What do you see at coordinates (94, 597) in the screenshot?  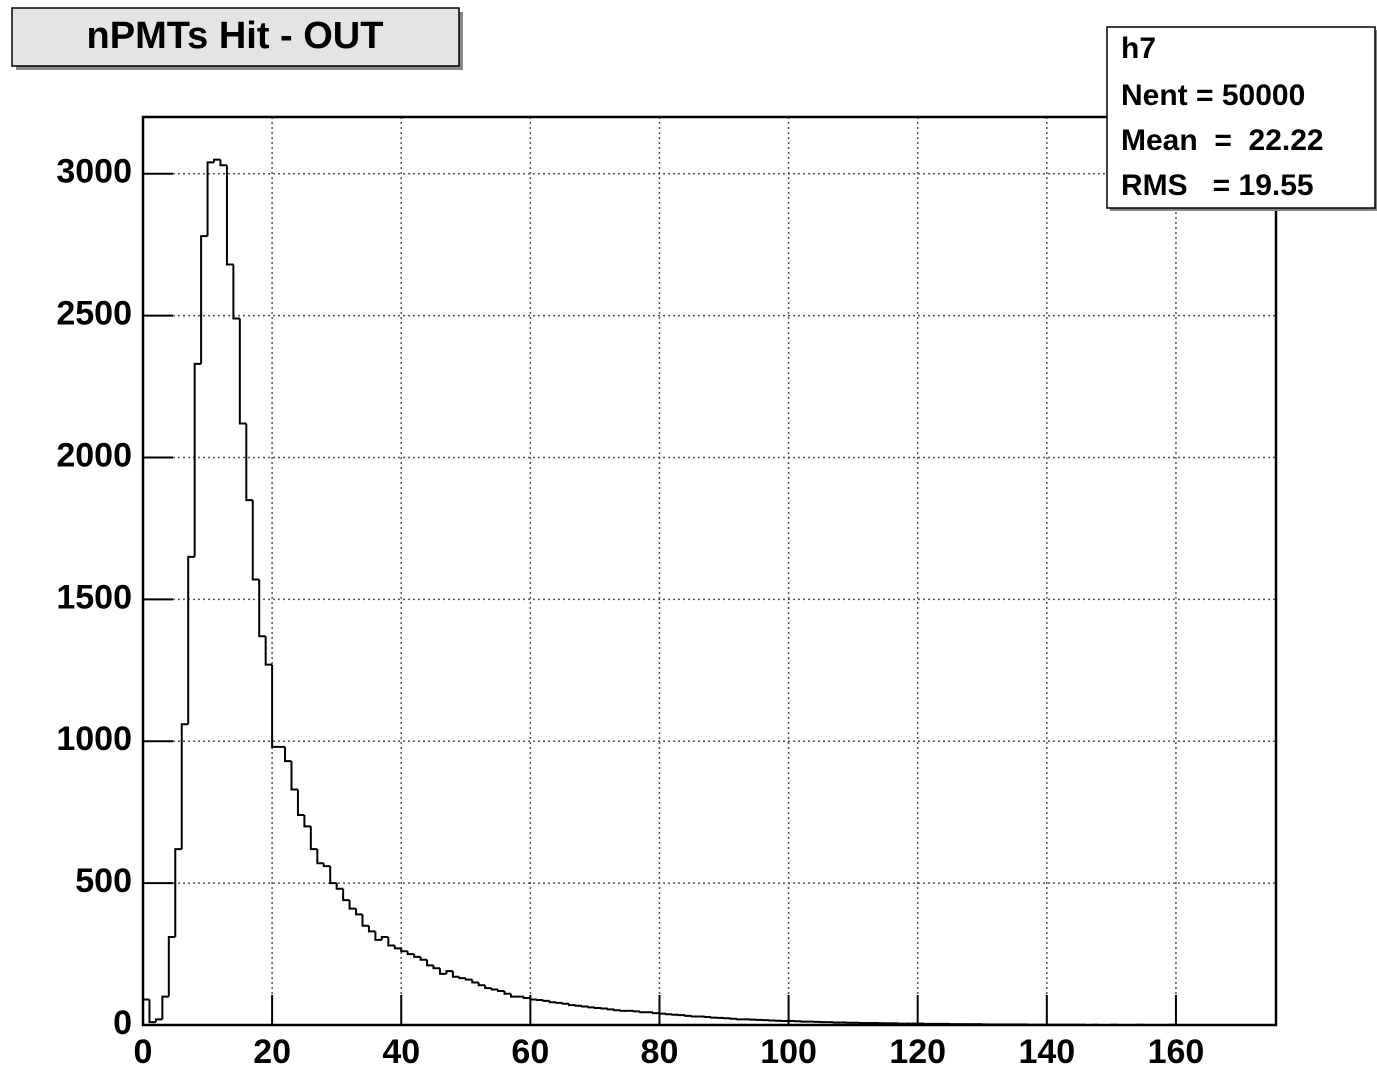 I see `y-tick-label: 1500` at bounding box center [94, 597].